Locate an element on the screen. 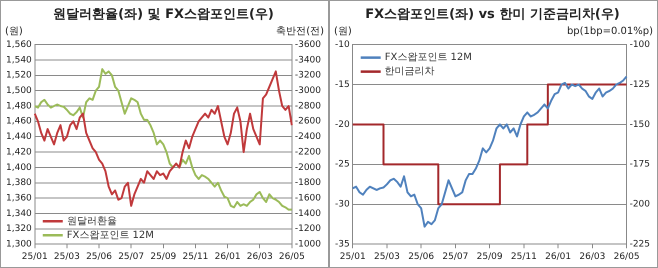 This screenshot has width=658, height=268. y-tick-label: 1,460 is located at coordinates (19, 121).